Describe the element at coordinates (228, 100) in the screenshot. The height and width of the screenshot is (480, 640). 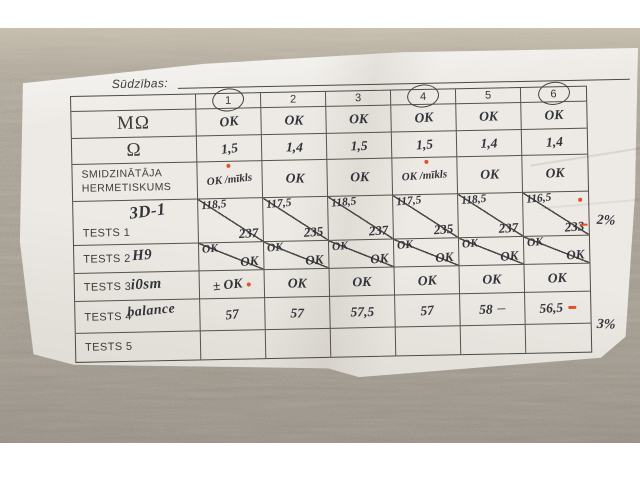
I see `column-header-1: 1` at that location.